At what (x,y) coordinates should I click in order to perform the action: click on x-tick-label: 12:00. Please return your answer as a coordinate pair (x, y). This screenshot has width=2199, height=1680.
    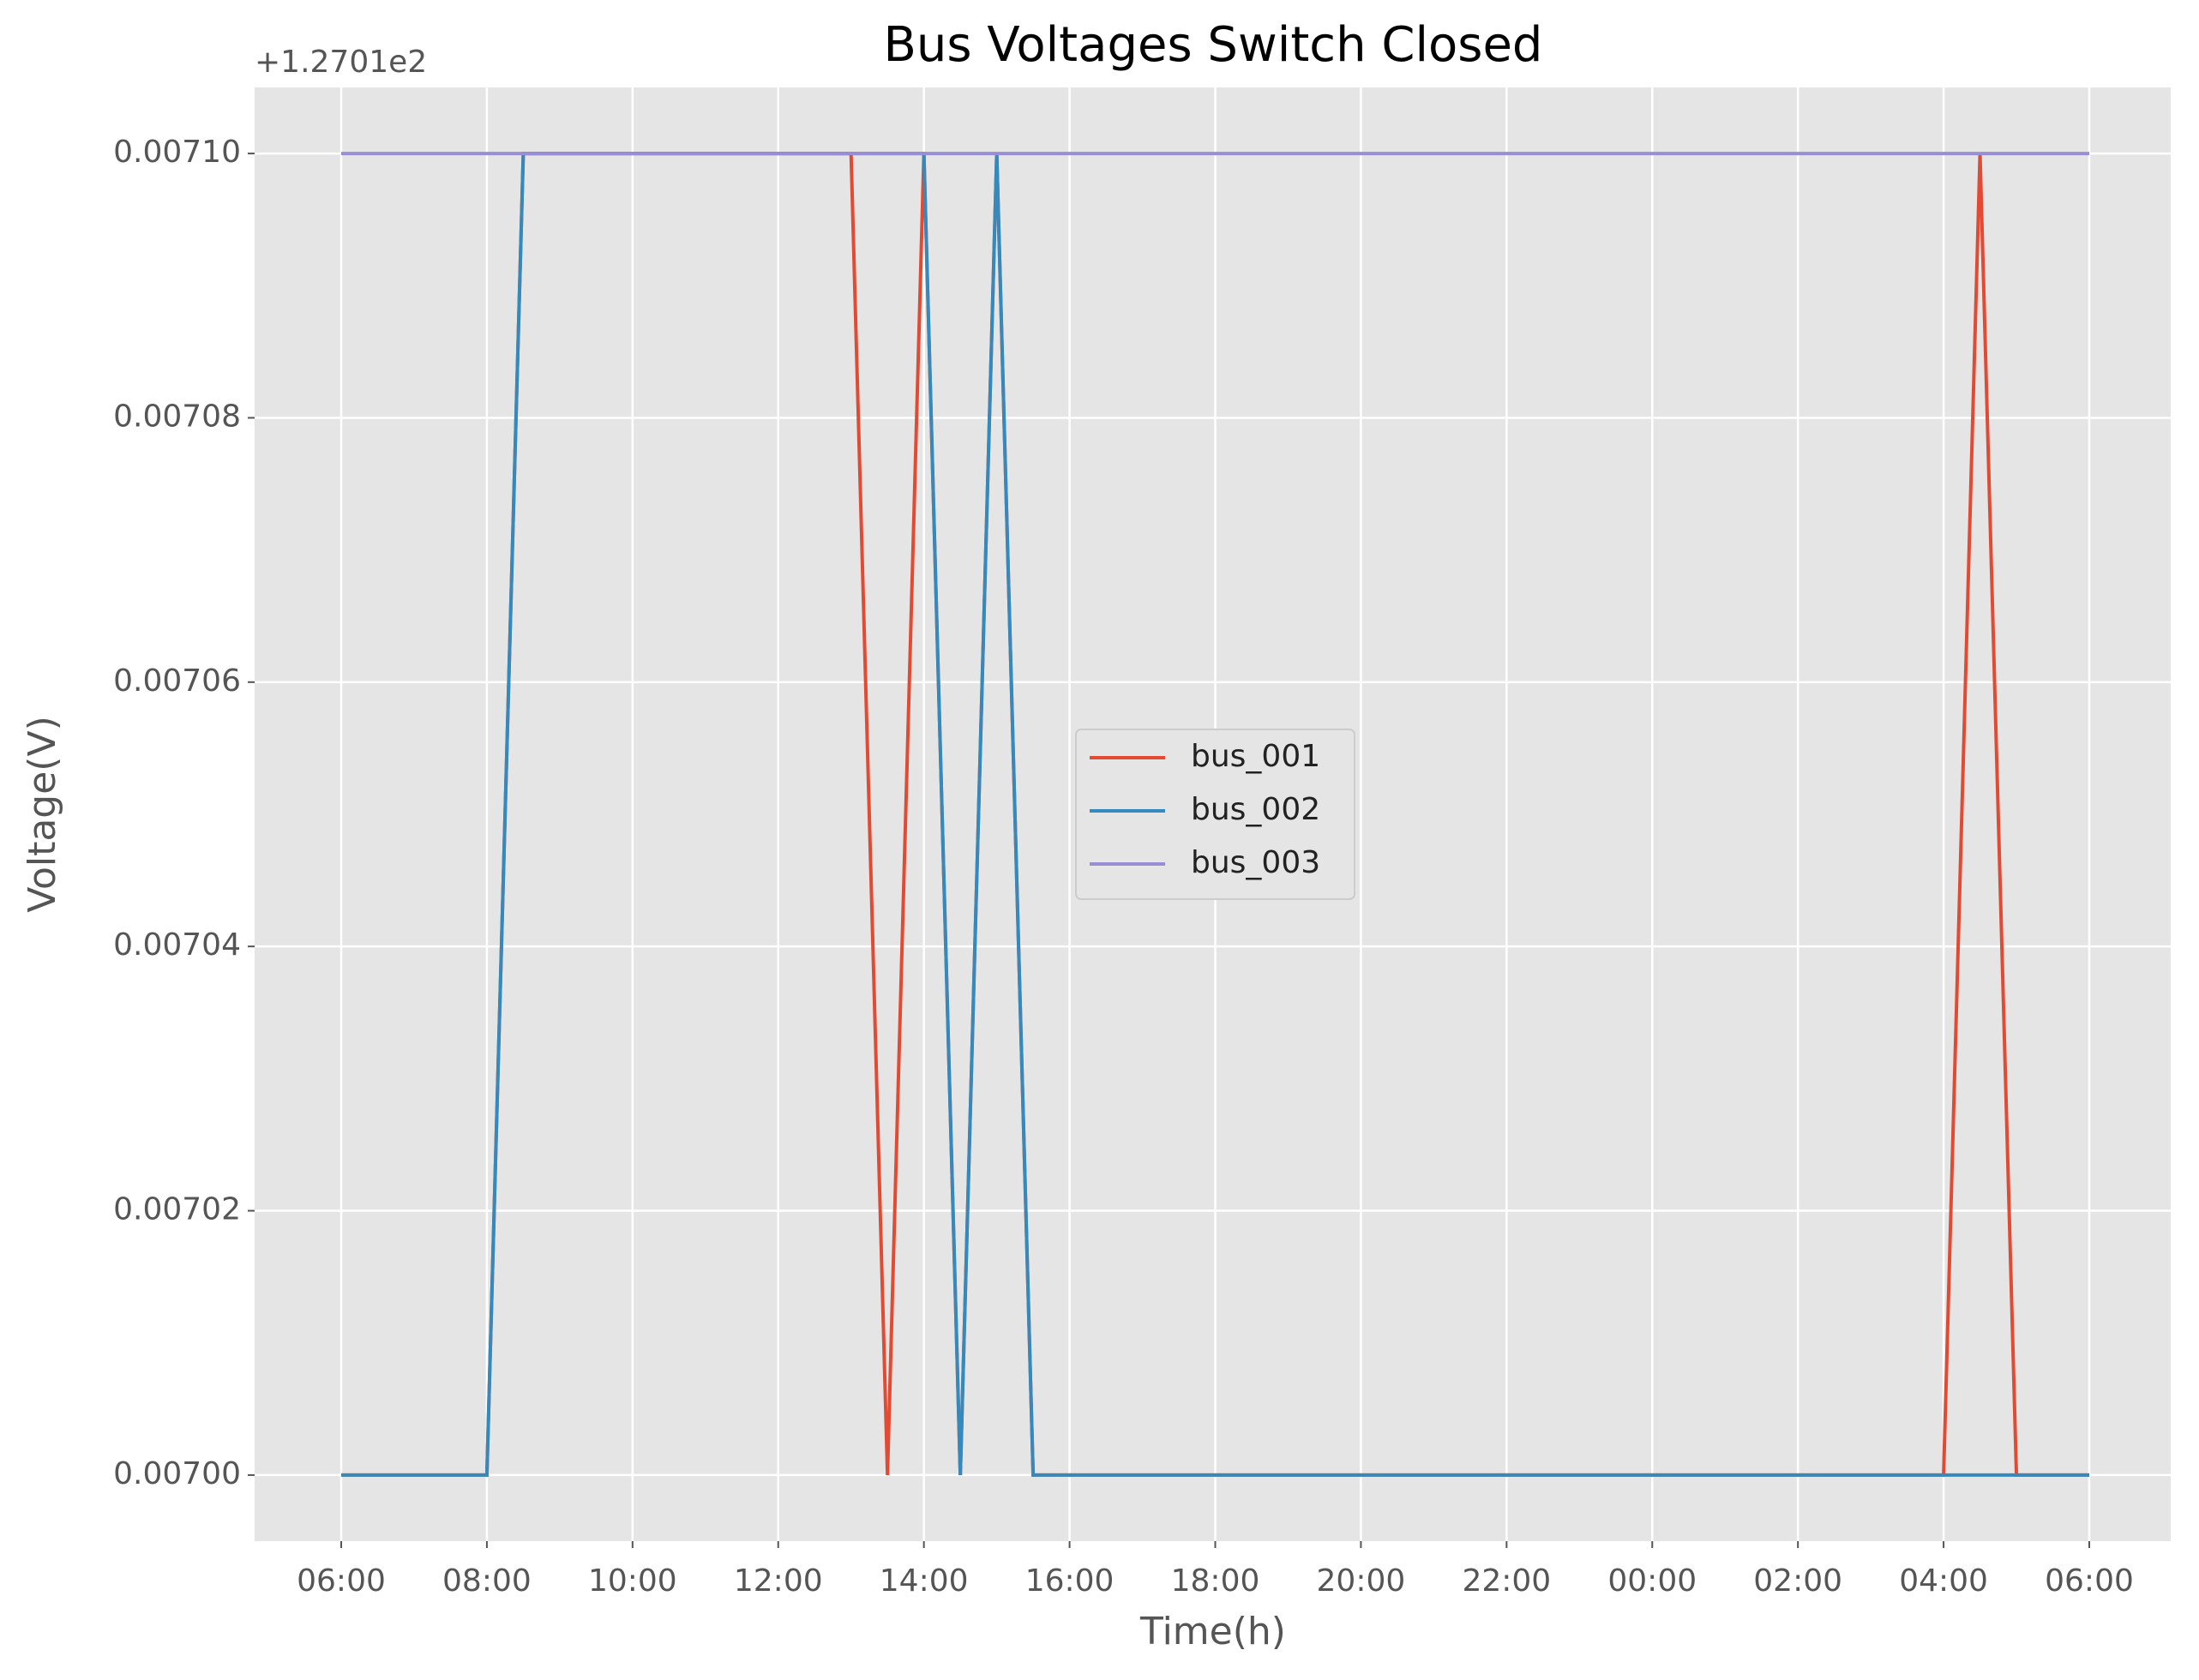
    Looking at the image, I should click on (778, 1581).